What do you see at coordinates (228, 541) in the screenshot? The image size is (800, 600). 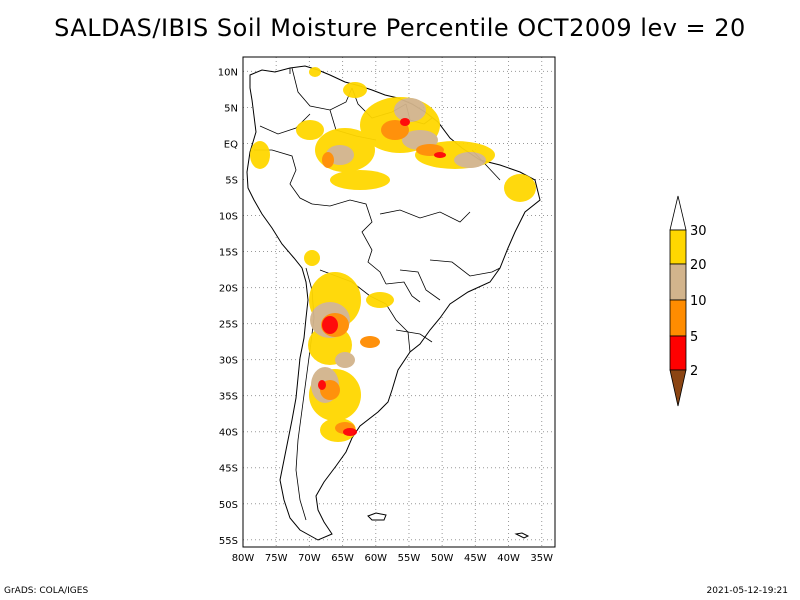 I see `lat-tick-label: 55S` at bounding box center [228, 541].